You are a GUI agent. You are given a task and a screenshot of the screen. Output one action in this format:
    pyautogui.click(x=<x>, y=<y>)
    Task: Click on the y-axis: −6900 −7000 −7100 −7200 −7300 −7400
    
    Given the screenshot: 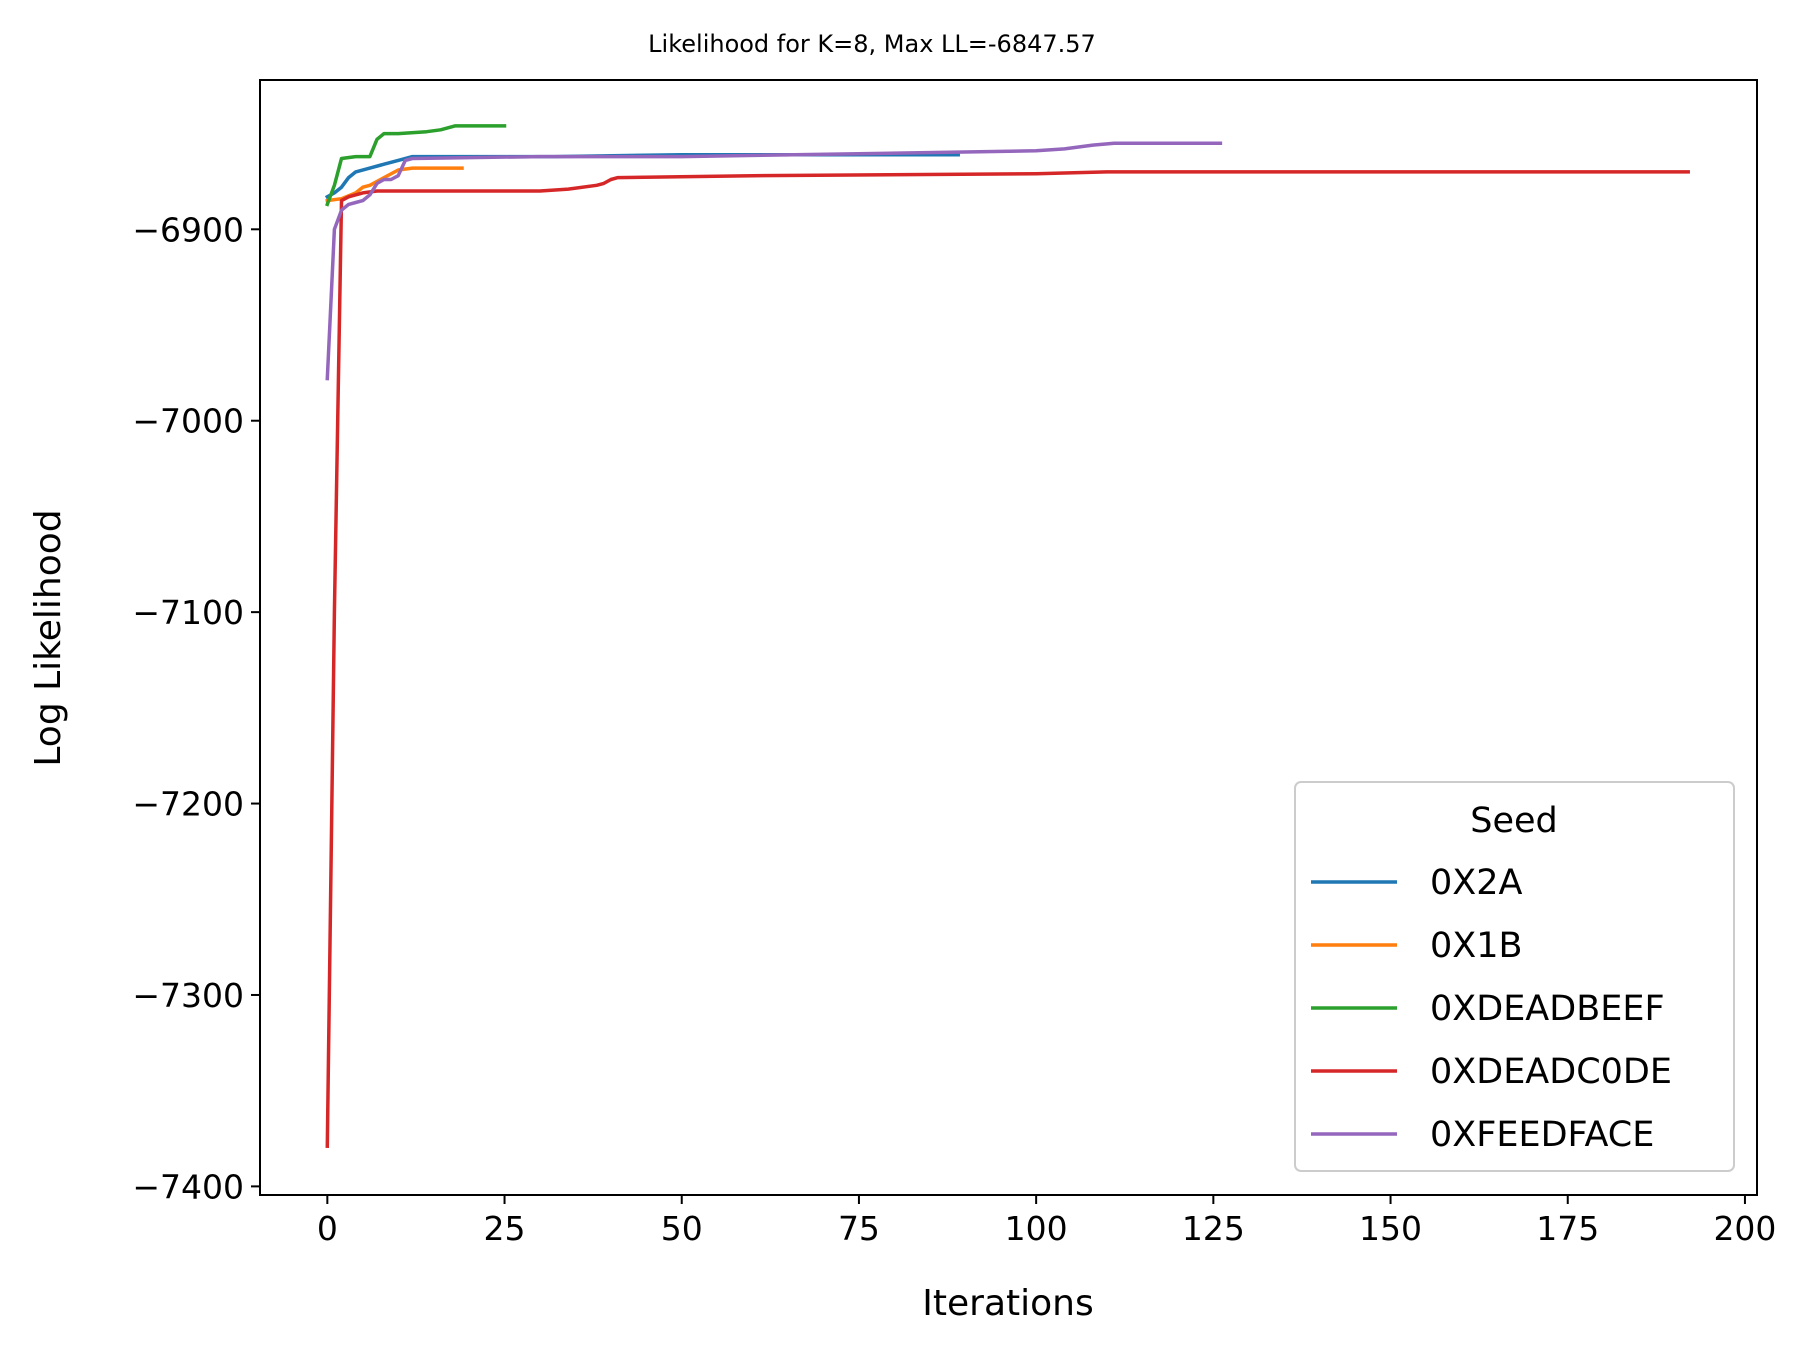 What is the action you would take?
    pyautogui.click(x=196, y=708)
    